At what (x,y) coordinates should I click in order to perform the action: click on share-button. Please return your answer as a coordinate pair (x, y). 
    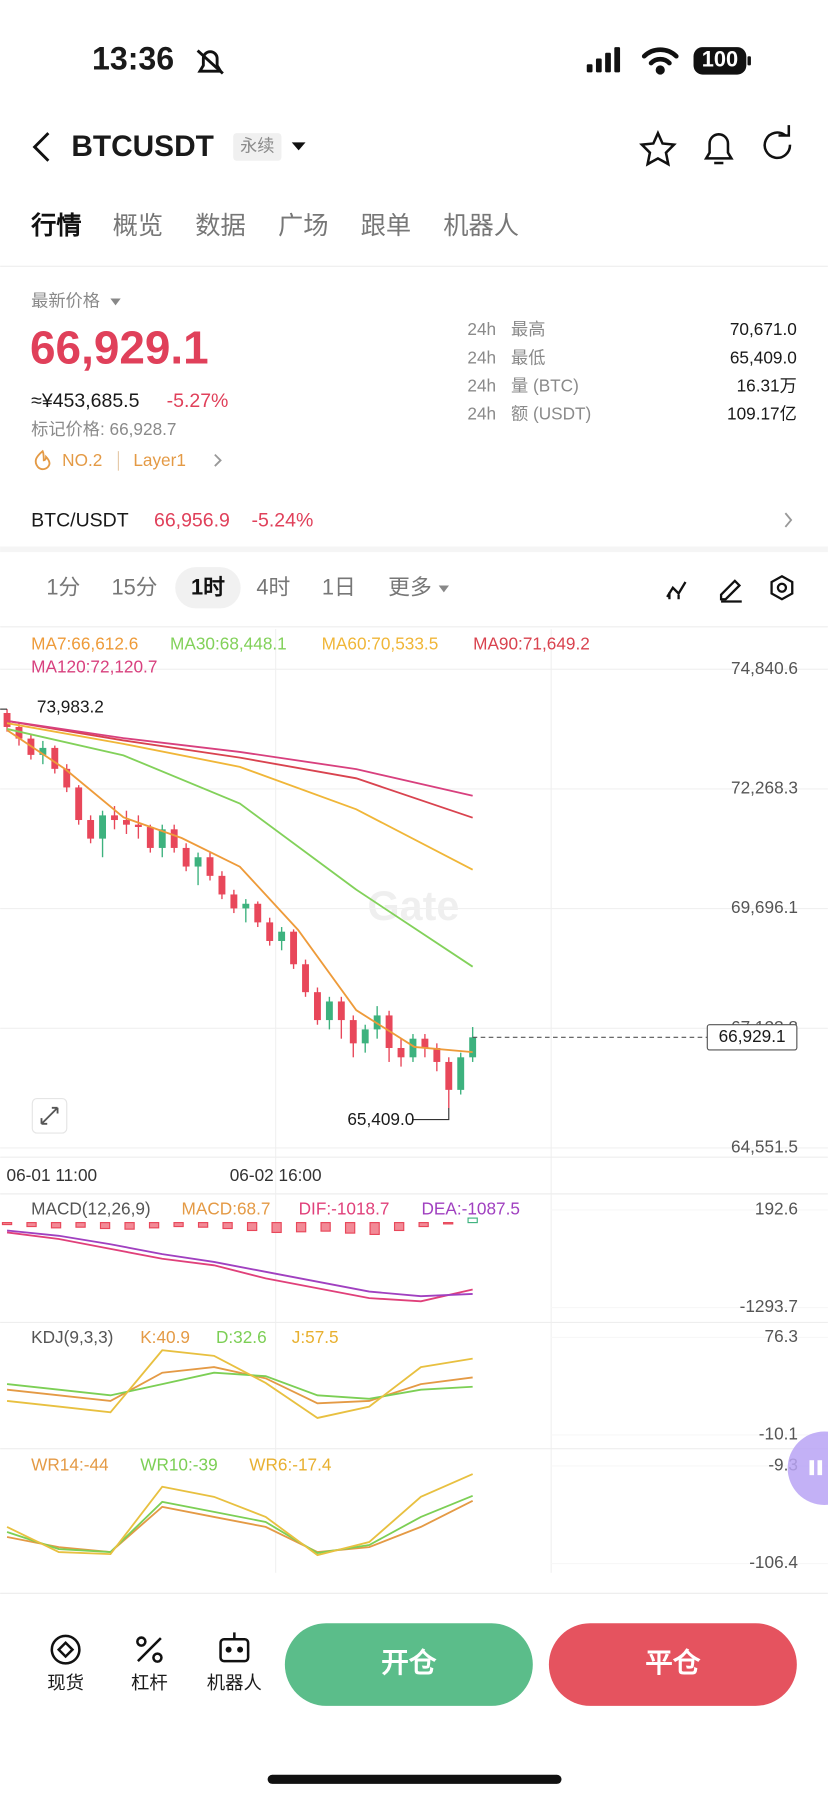
    Looking at the image, I should click on (777, 142).